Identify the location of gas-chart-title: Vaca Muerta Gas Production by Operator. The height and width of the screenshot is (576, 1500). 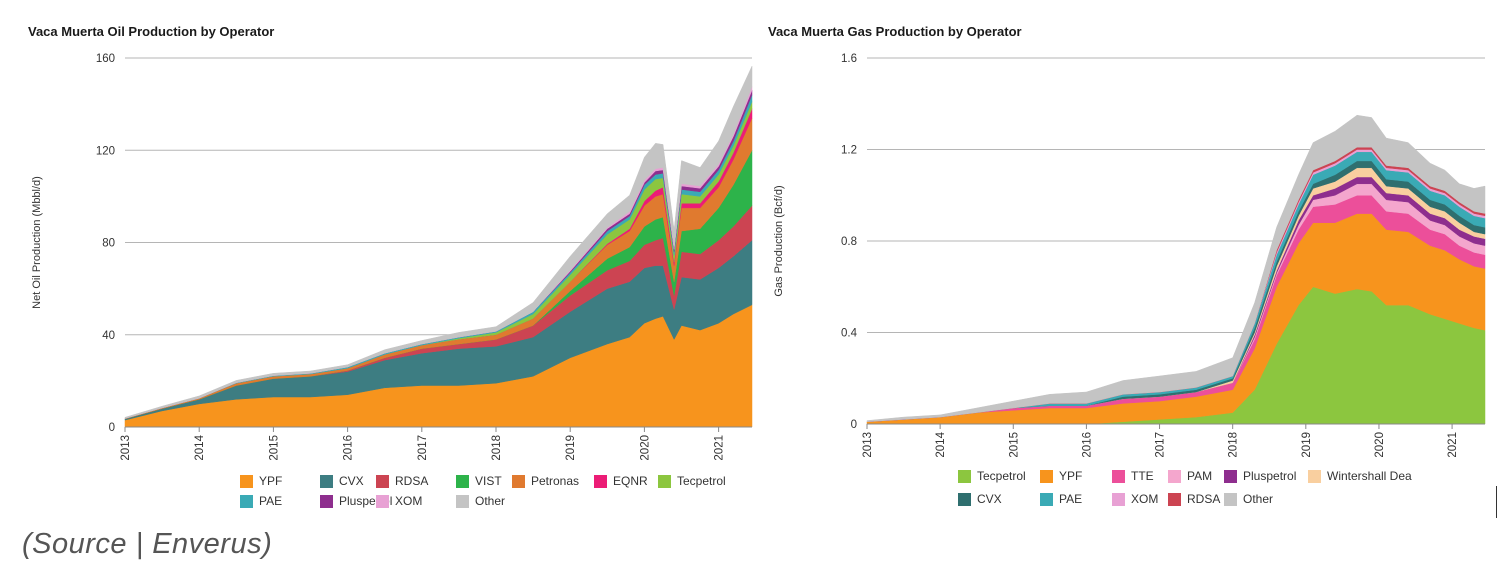
(895, 31).